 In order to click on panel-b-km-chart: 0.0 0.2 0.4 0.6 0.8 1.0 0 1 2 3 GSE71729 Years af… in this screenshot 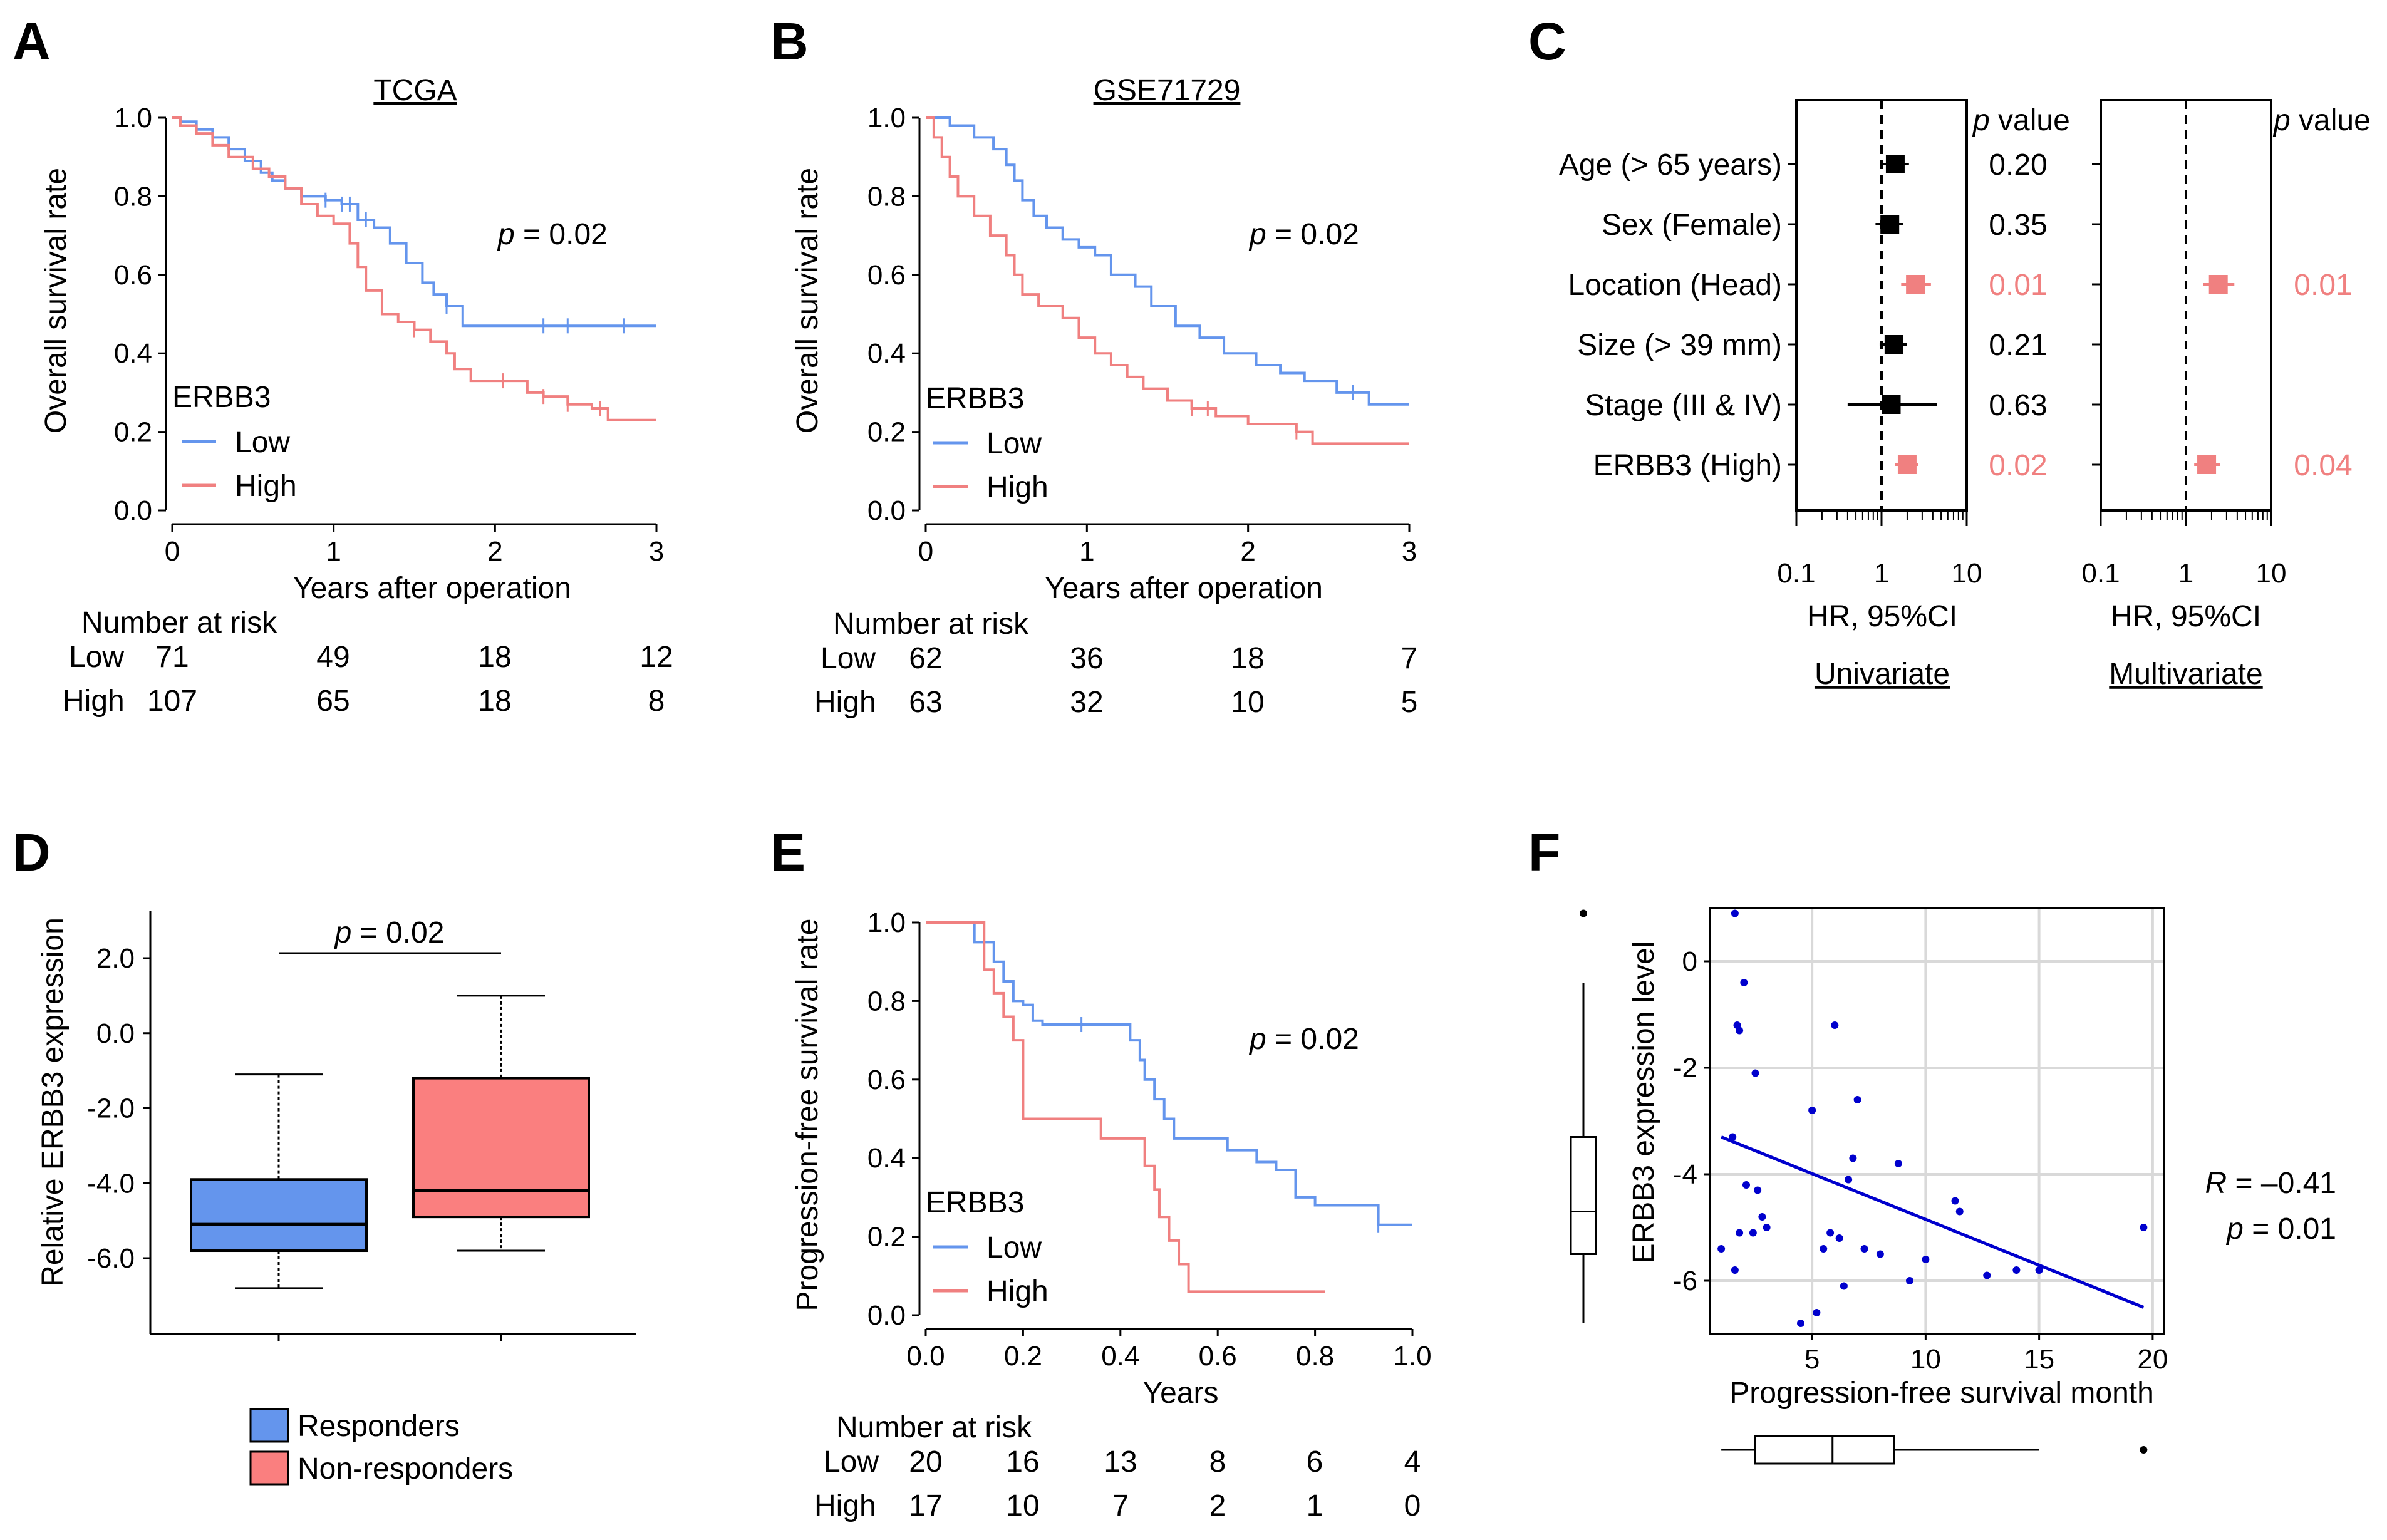, I will do `click(1104, 396)`.